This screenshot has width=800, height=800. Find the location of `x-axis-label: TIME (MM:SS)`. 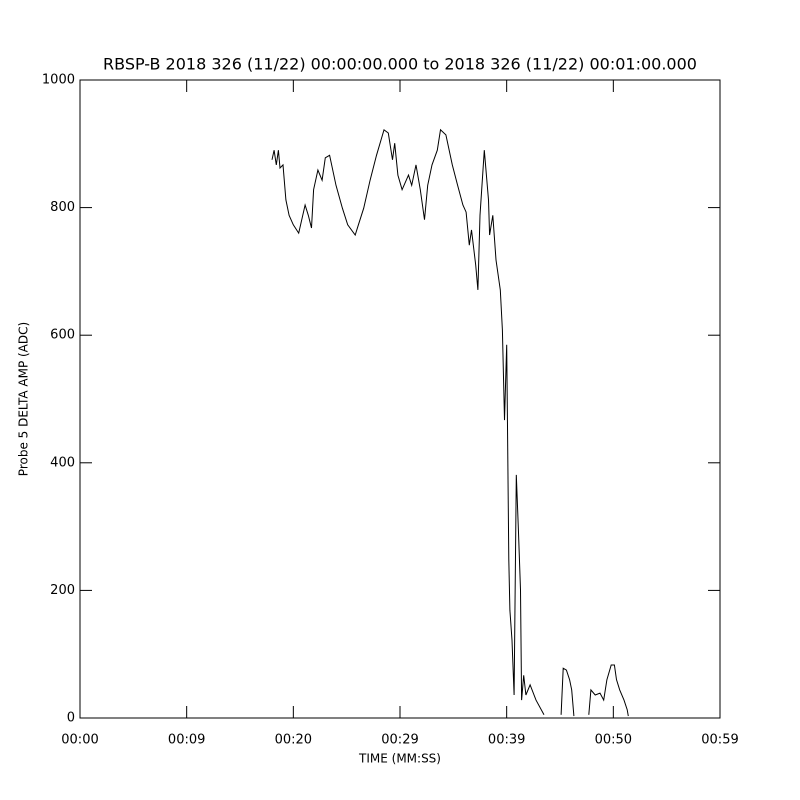

x-axis-label: TIME (MM:SS) is located at coordinates (399, 759).